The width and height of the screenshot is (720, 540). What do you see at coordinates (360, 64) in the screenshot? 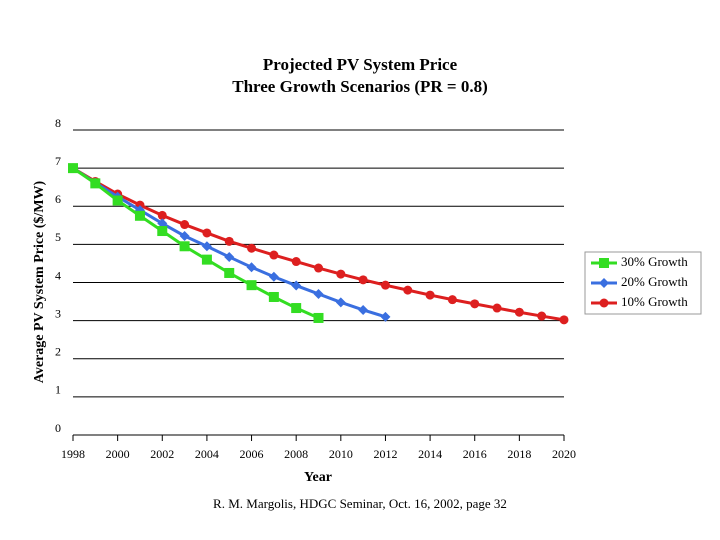
I see `chart-title: Projected PV System Price` at bounding box center [360, 64].